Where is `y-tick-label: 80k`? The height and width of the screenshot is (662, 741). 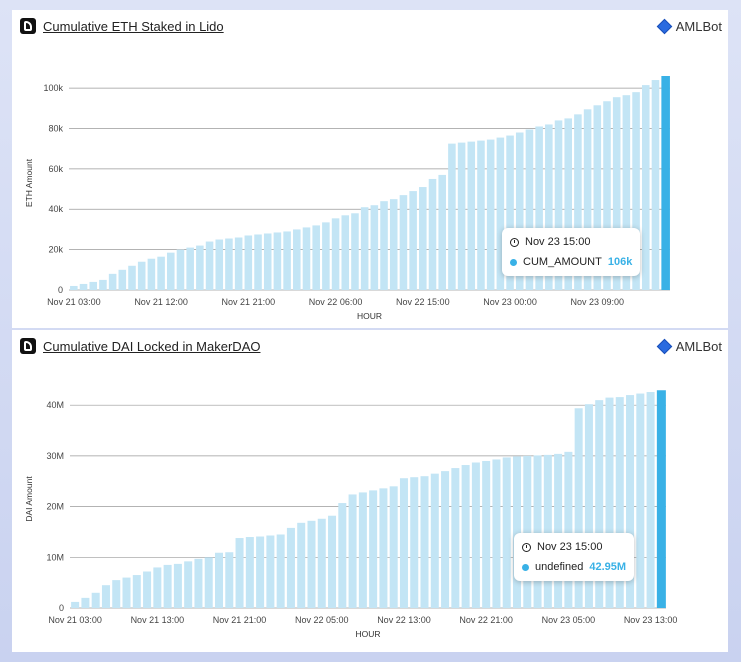
y-tick-label: 80k is located at coordinates (55, 128).